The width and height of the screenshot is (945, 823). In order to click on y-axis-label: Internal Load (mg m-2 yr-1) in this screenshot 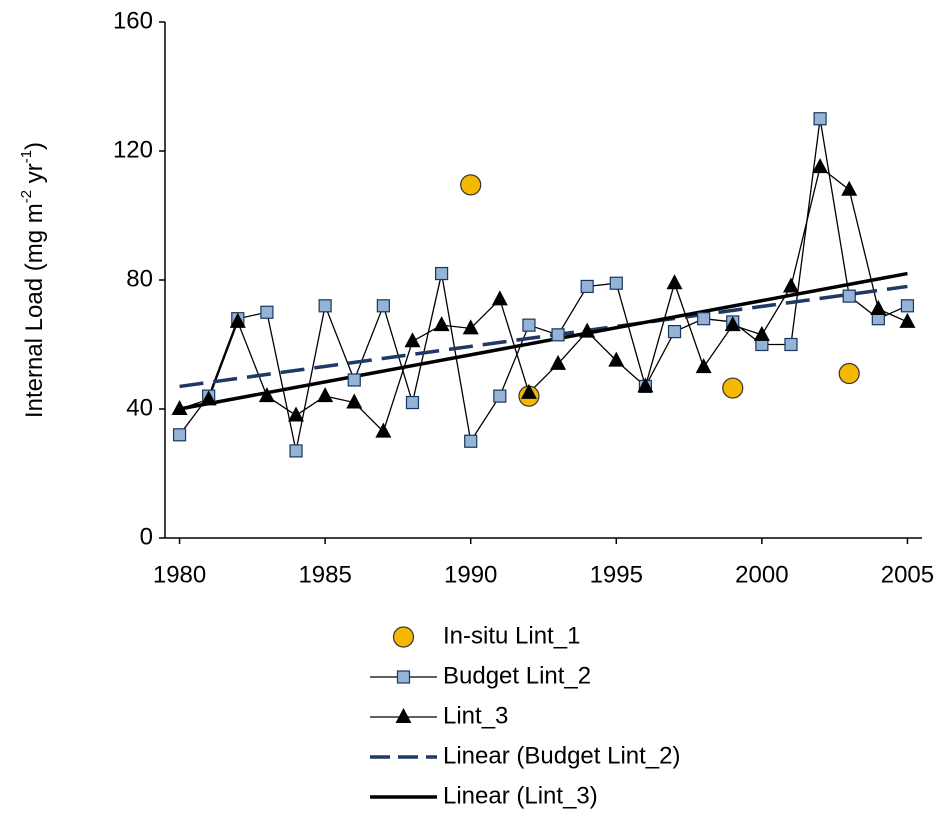, I will do `click(33, 280)`.